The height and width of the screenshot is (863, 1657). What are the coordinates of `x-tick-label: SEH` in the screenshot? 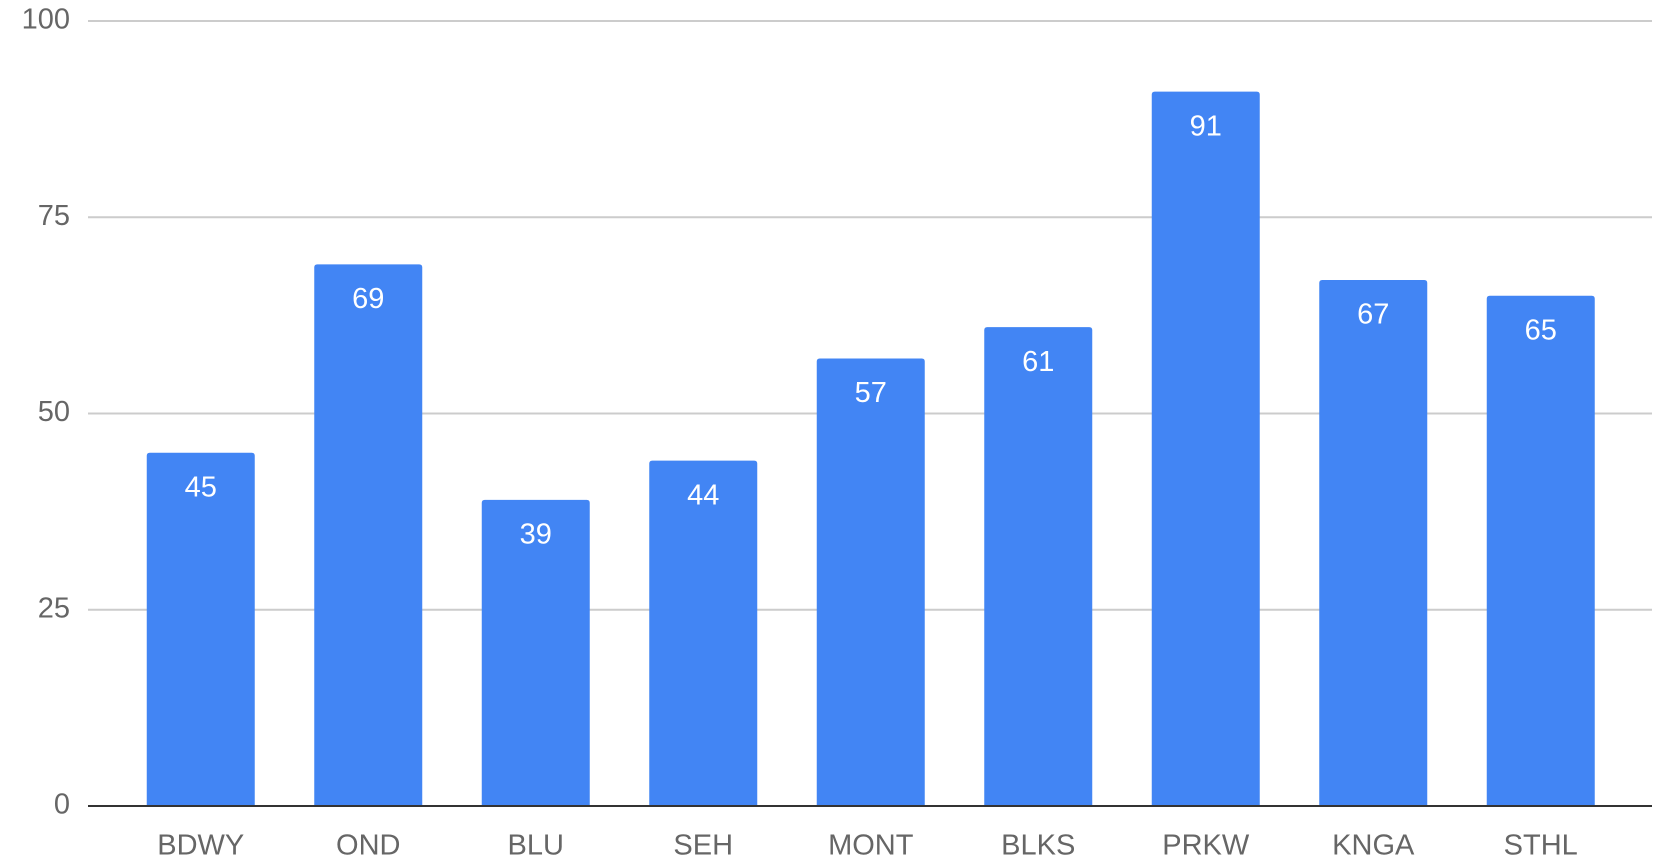 It's located at (703, 846).